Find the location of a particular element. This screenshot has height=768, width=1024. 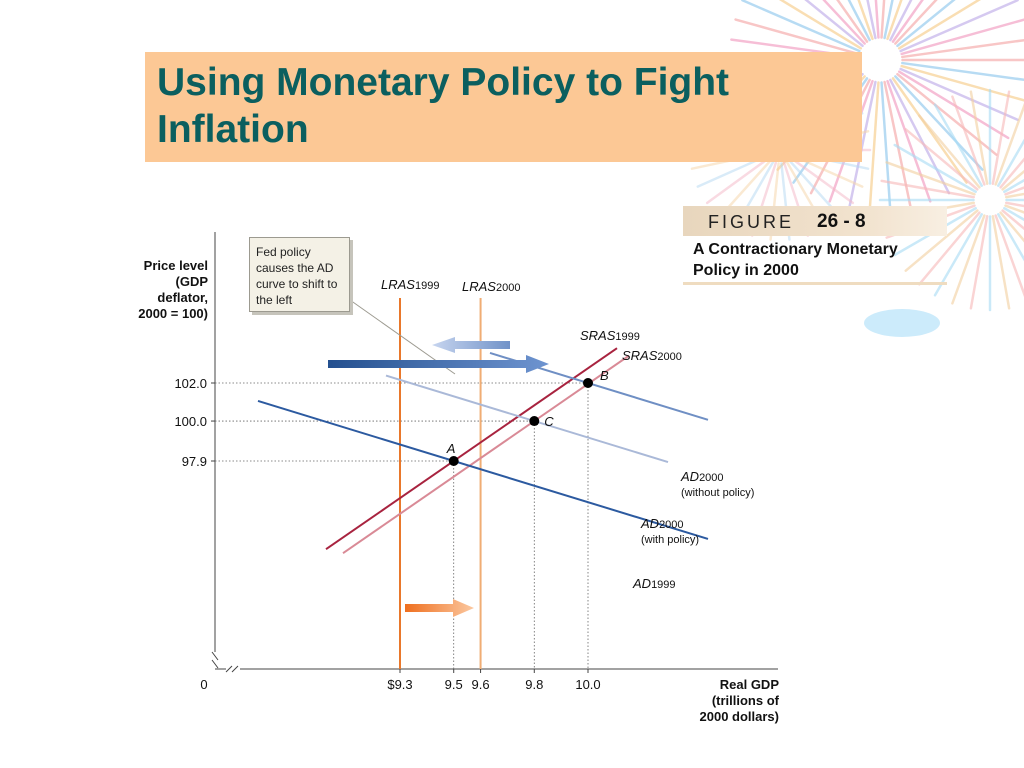

lras-label: LRAS2000 is located at coordinates (491, 286).